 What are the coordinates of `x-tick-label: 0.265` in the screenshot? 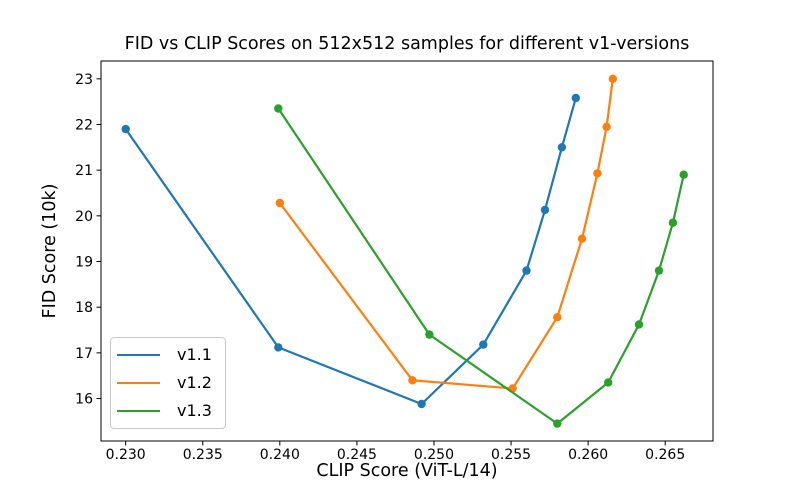 It's located at (665, 455).